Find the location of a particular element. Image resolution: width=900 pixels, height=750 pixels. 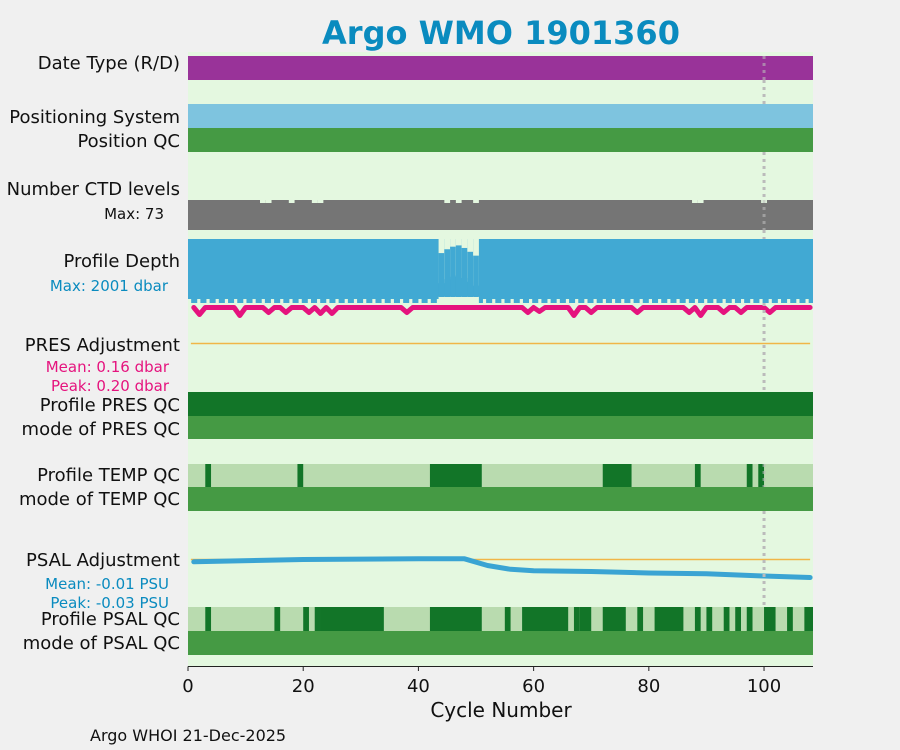

x-tick-label: 80 is located at coordinates (648, 686).